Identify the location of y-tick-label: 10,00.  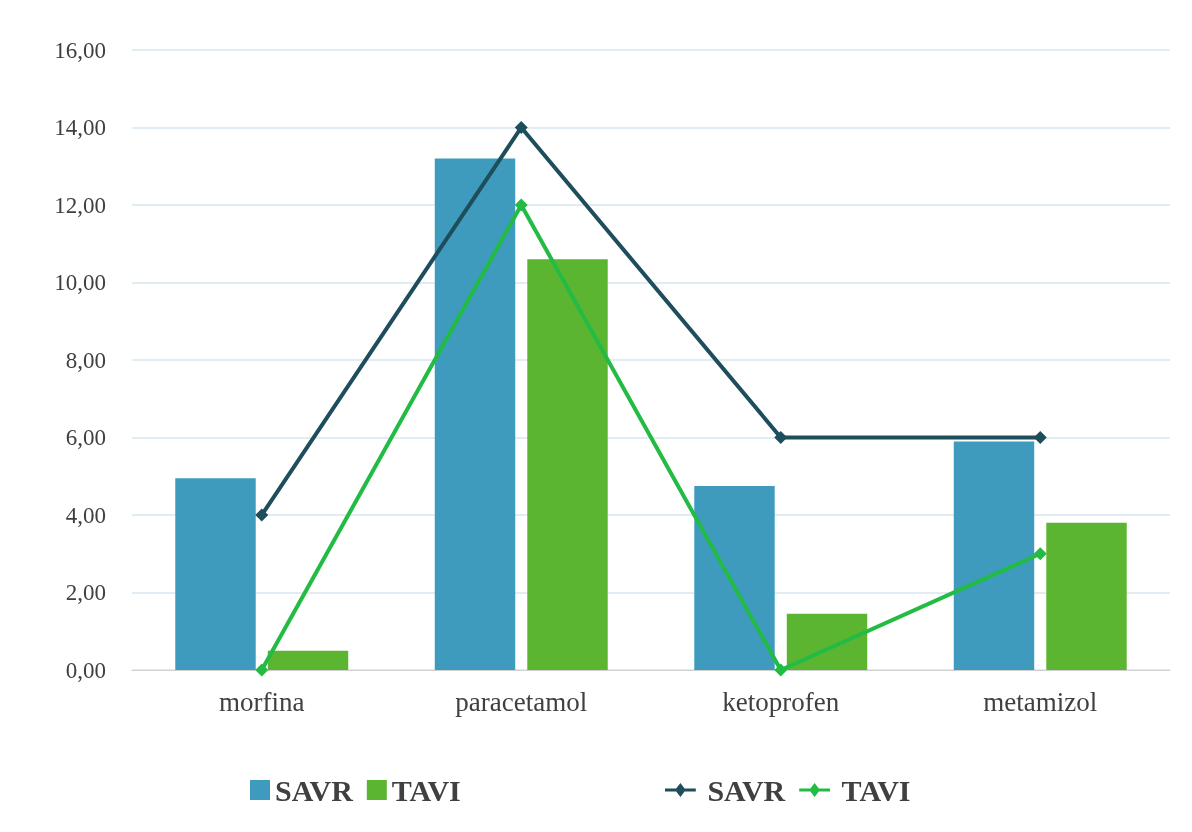
(80, 282).